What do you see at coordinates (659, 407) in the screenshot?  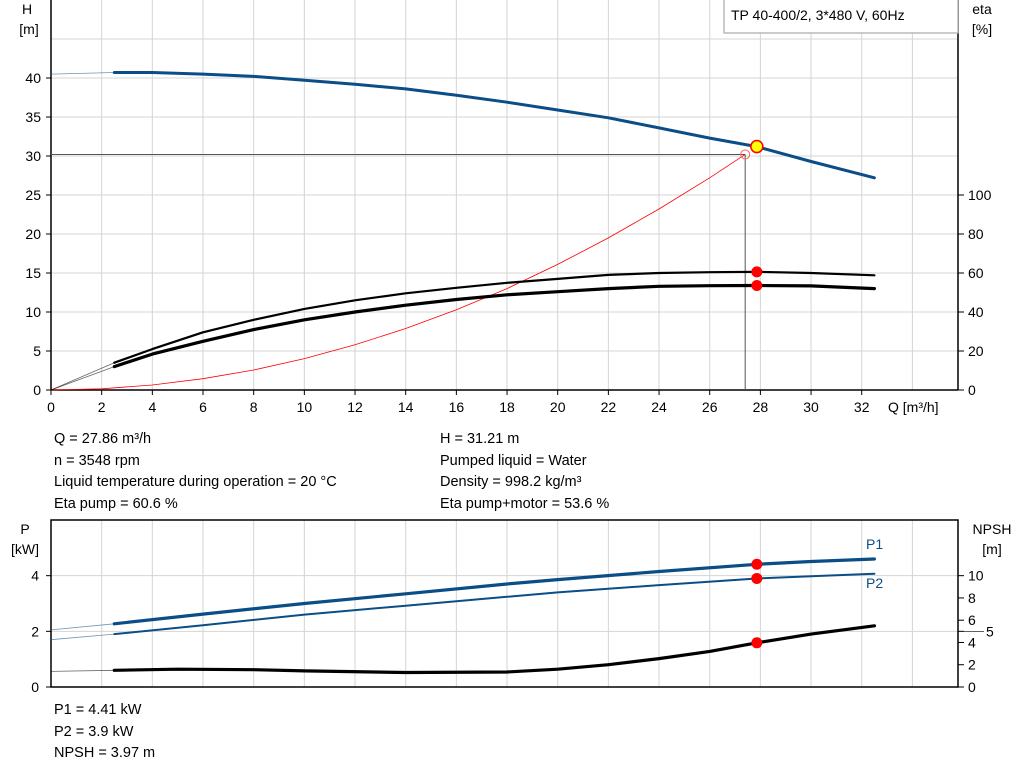 I see `x-tick-label: 24` at bounding box center [659, 407].